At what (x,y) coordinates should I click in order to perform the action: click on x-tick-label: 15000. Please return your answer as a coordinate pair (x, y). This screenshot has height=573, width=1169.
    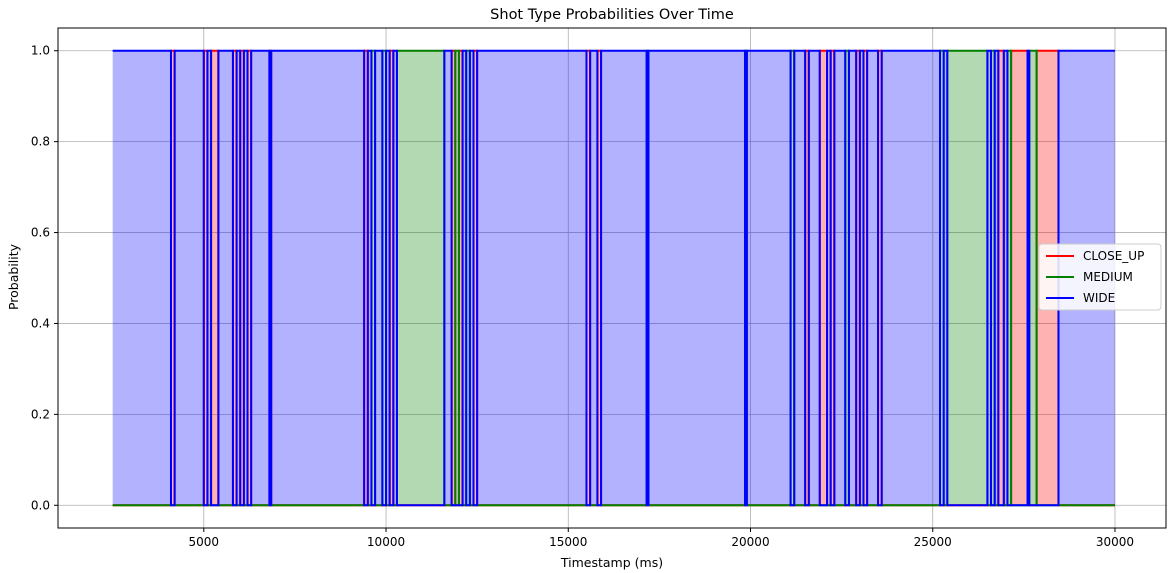
    Looking at the image, I should click on (568, 542).